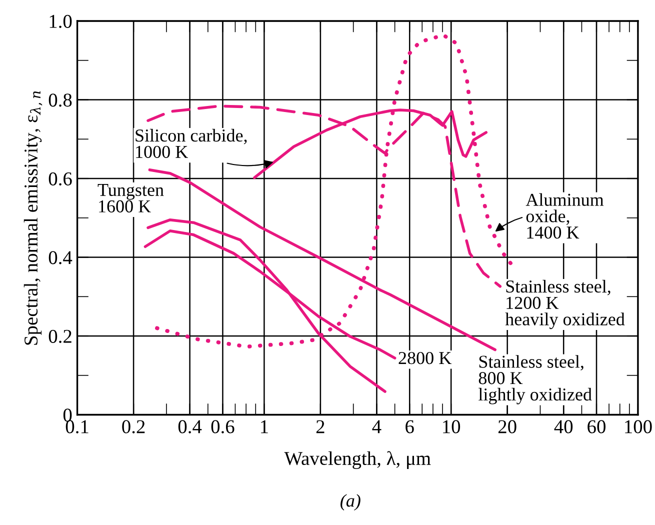 Image resolution: width=655 pixels, height=525 pixels. Describe the element at coordinates (350, 502) in the screenshot. I see `text: (a)` at that location.